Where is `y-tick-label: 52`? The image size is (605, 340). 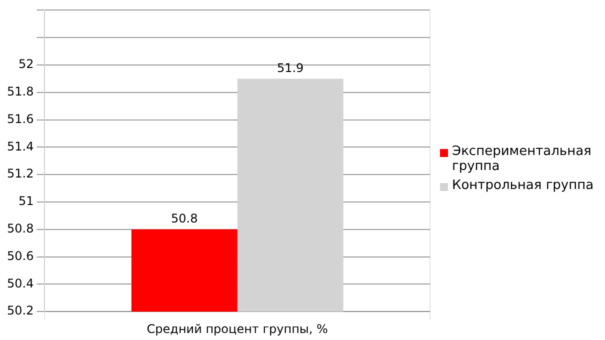
y-tick-label: 52 is located at coordinates (26, 64).